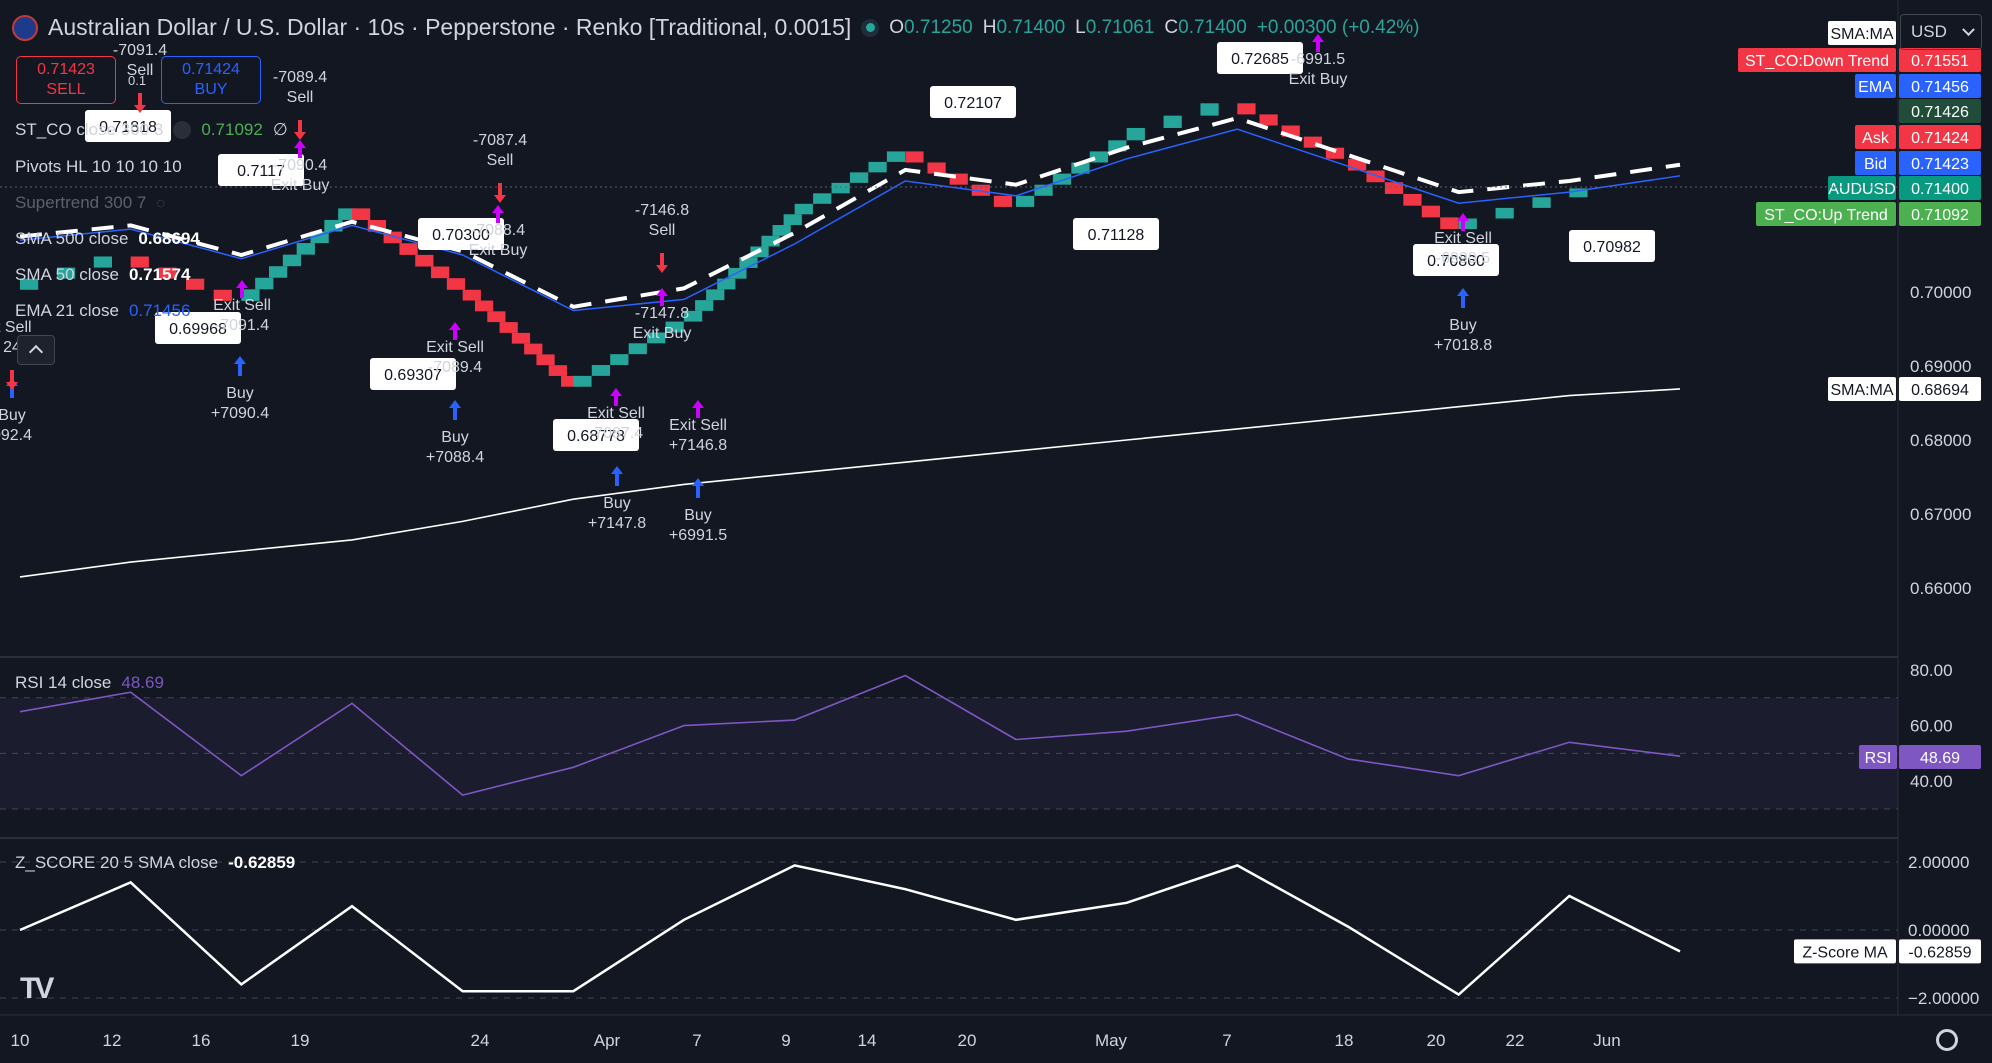 The image size is (1992, 1063). I want to click on price-tick-label: 0.66000, so click(1940, 588).